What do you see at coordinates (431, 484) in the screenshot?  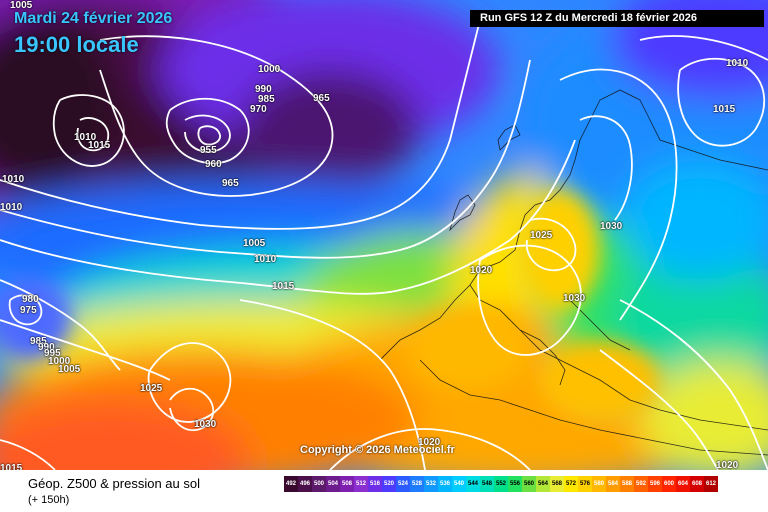 I see `scale-cell: 532` at bounding box center [431, 484].